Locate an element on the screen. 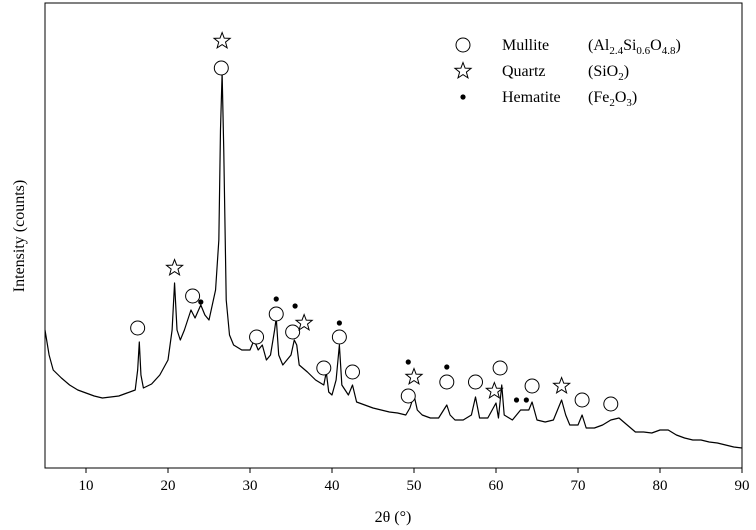  formula-part: (SiO is located at coordinates (603, 71).